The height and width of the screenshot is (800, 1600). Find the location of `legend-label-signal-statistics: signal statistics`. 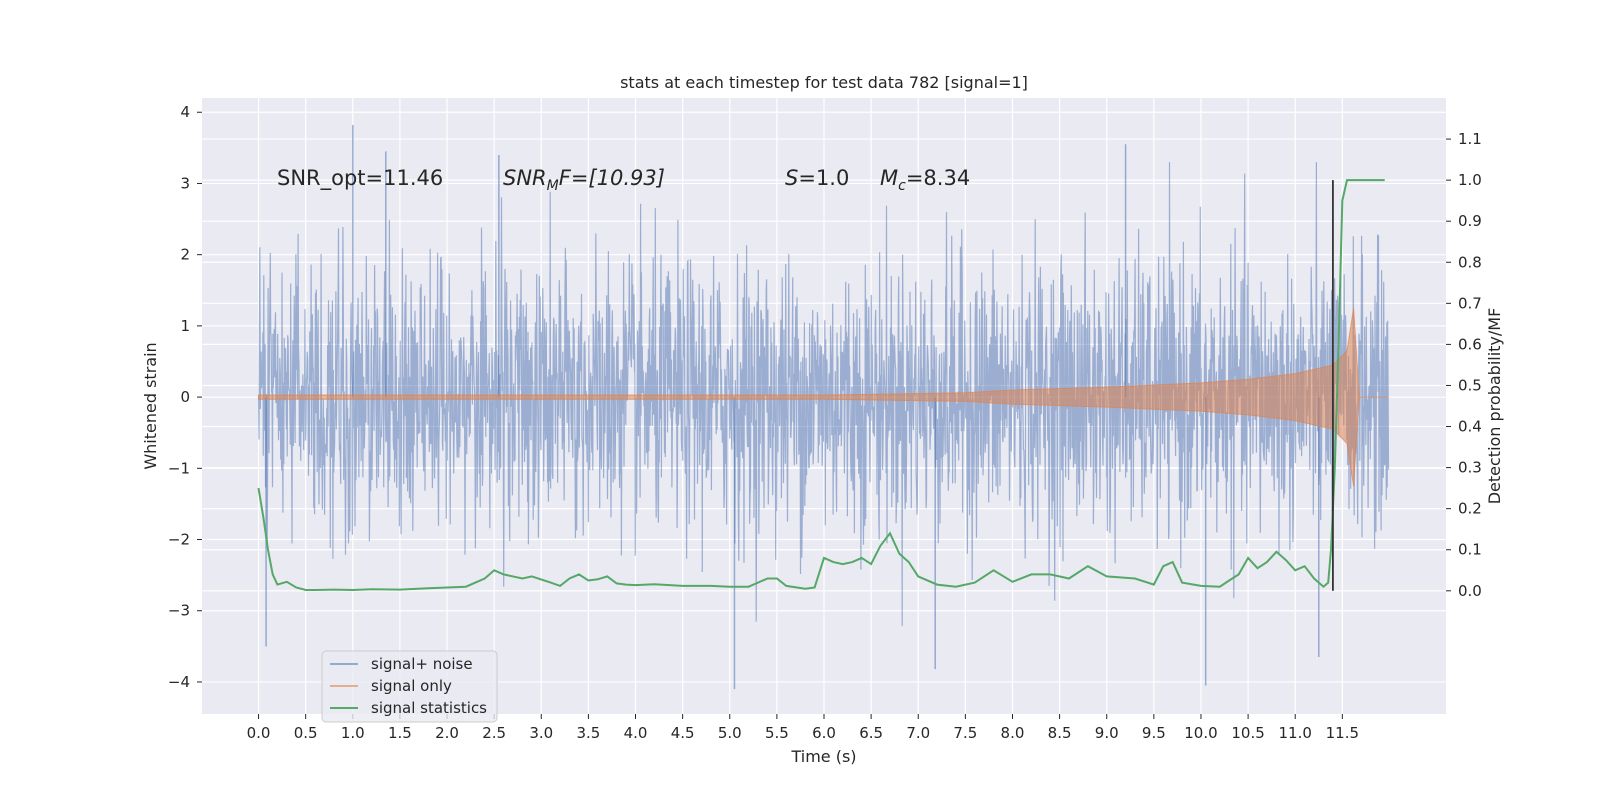

legend-label-signal-statistics: signal statistics is located at coordinates (429, 708).